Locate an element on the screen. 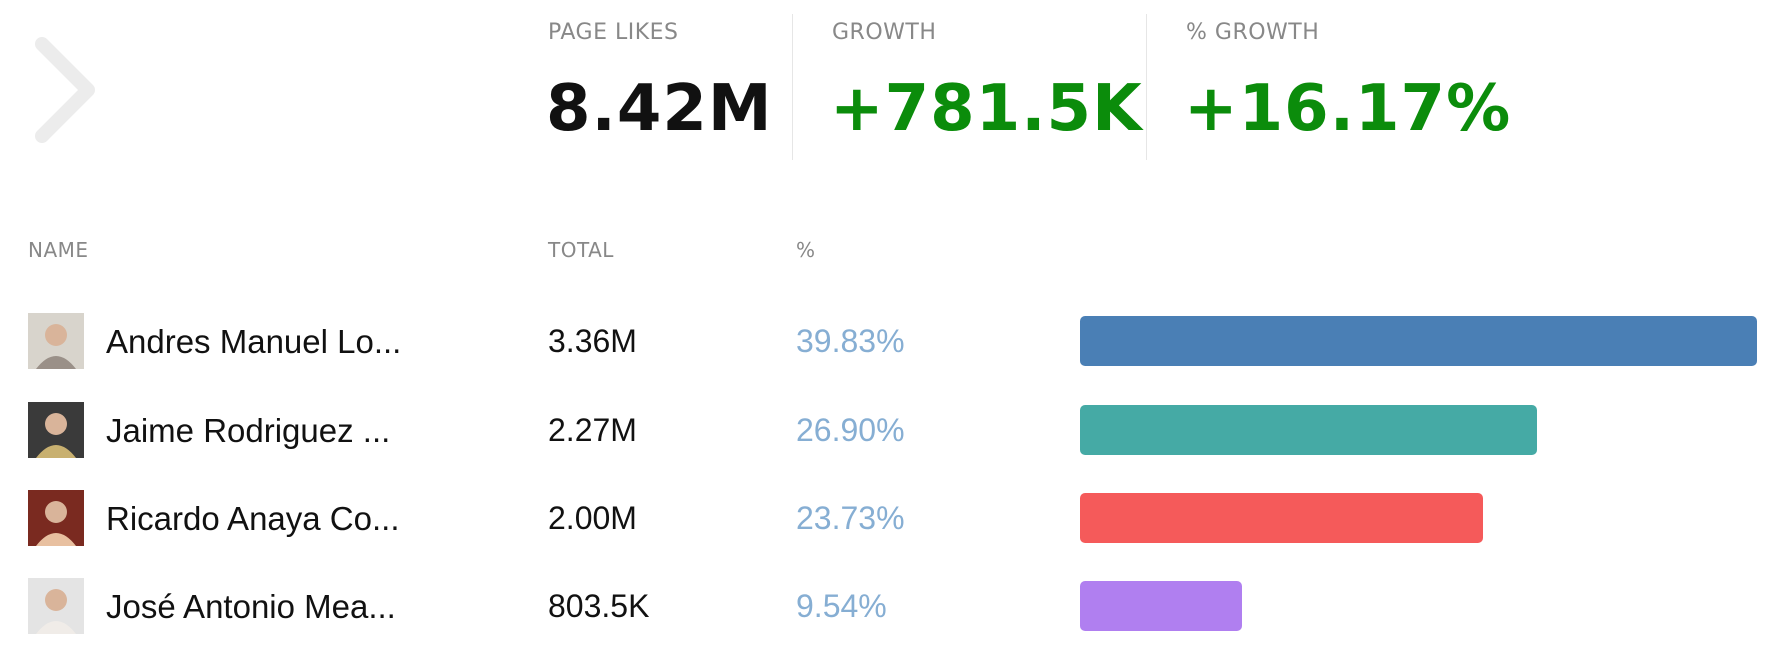 This screenshot has height=666, width=1780. row-total: 2.00M is located at coordinates (592, 518).